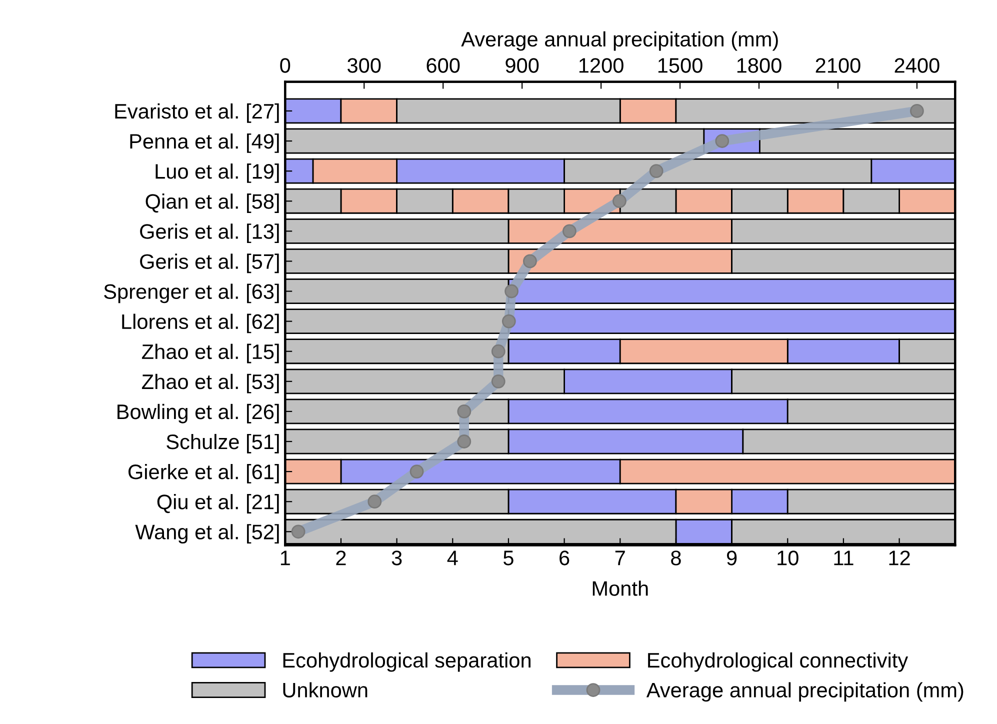 The image size is (997, 724). What do you see at coordinates (212, 203) in the screenshot?
I see `y-tick-label: Qian et al. [58]` at bounding box center [212, 203].